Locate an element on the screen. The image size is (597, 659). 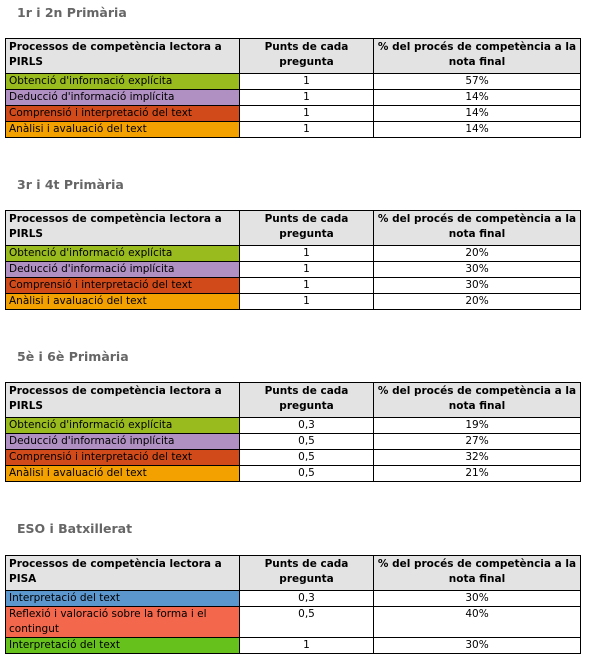
table-row: Deducció d'informació implícita 1 30% is located at coordinates (293, 269).